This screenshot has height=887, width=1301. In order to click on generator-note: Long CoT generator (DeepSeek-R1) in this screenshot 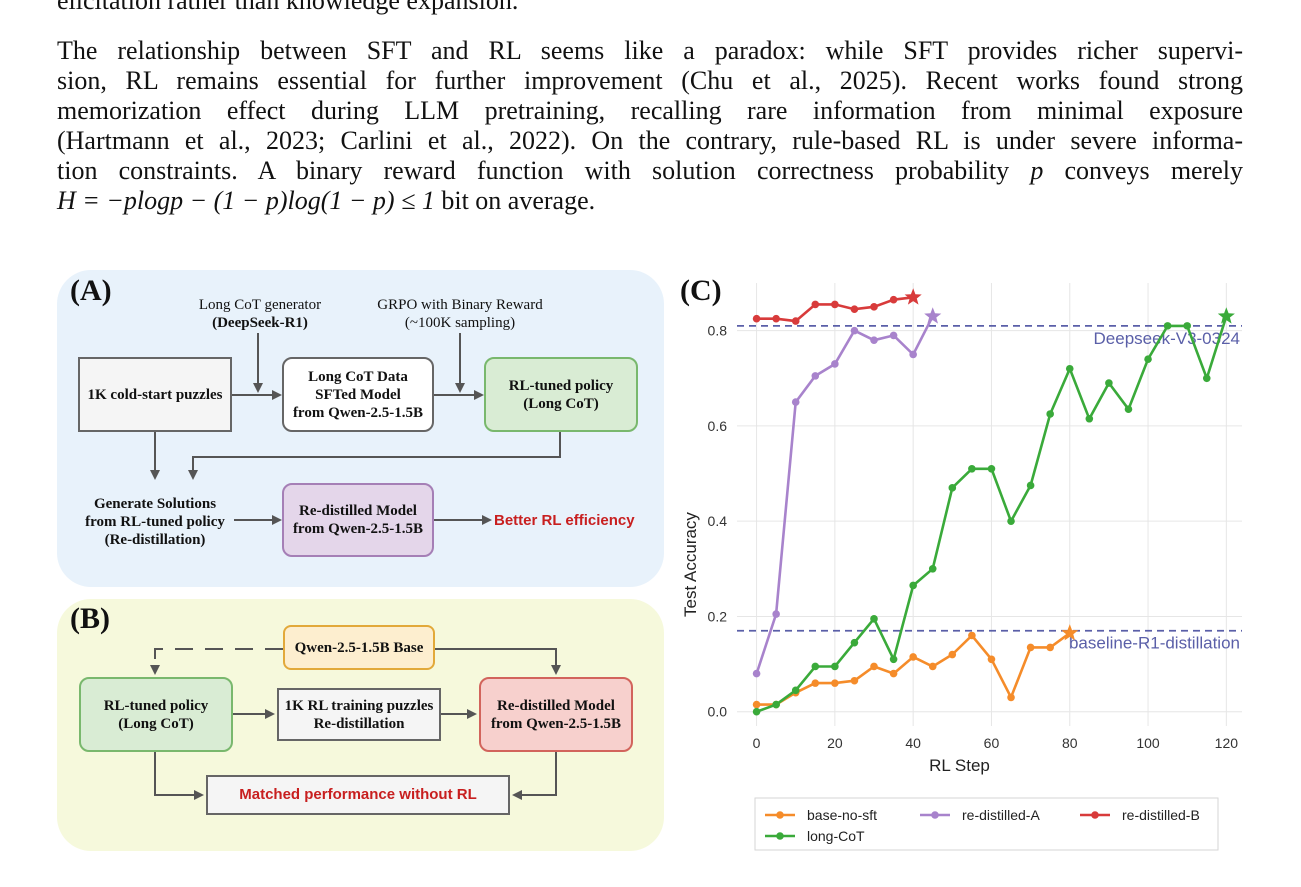, I will do `click(260, 314)`.